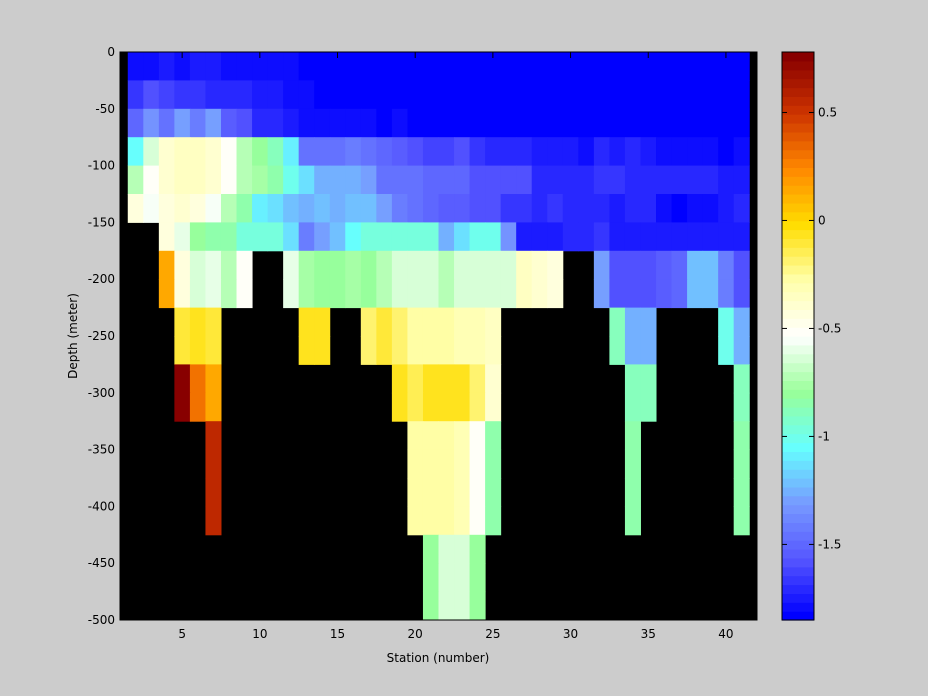 This screenshot has width=928, height=696. What do you see at coordinates (415, 634) in the screenshot?
I see `x-tick-label: 20` at bounding box center [415, 634].